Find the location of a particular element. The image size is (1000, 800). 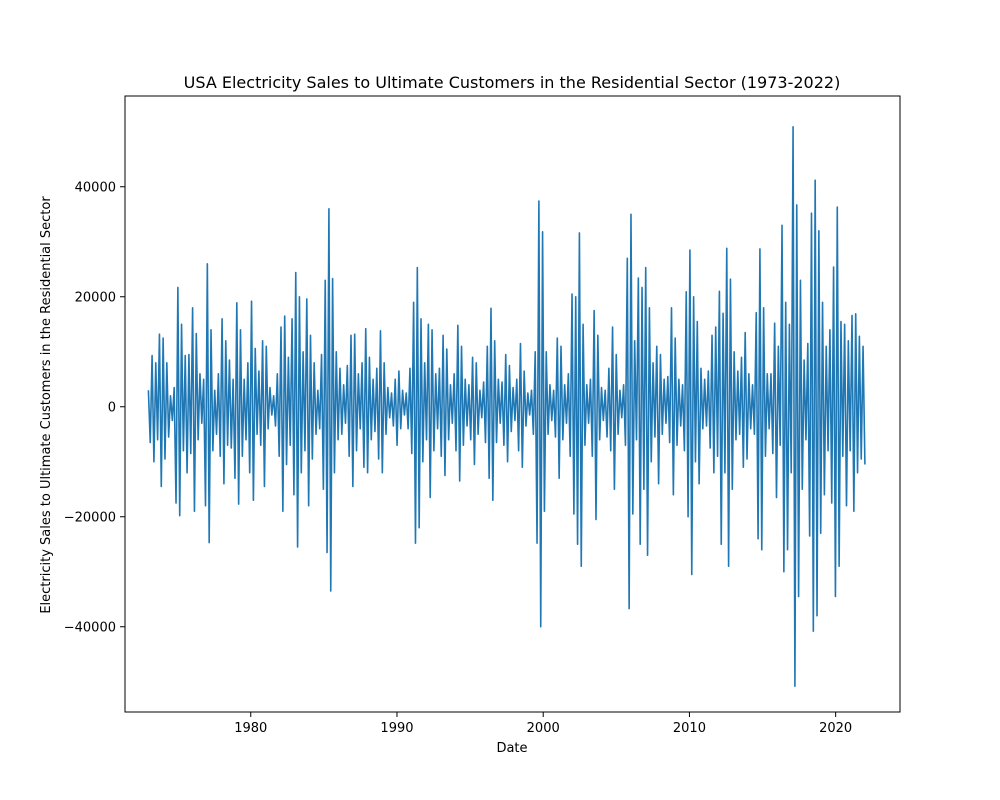

y-tick-label: 0 is located at coordinates (112, 407).